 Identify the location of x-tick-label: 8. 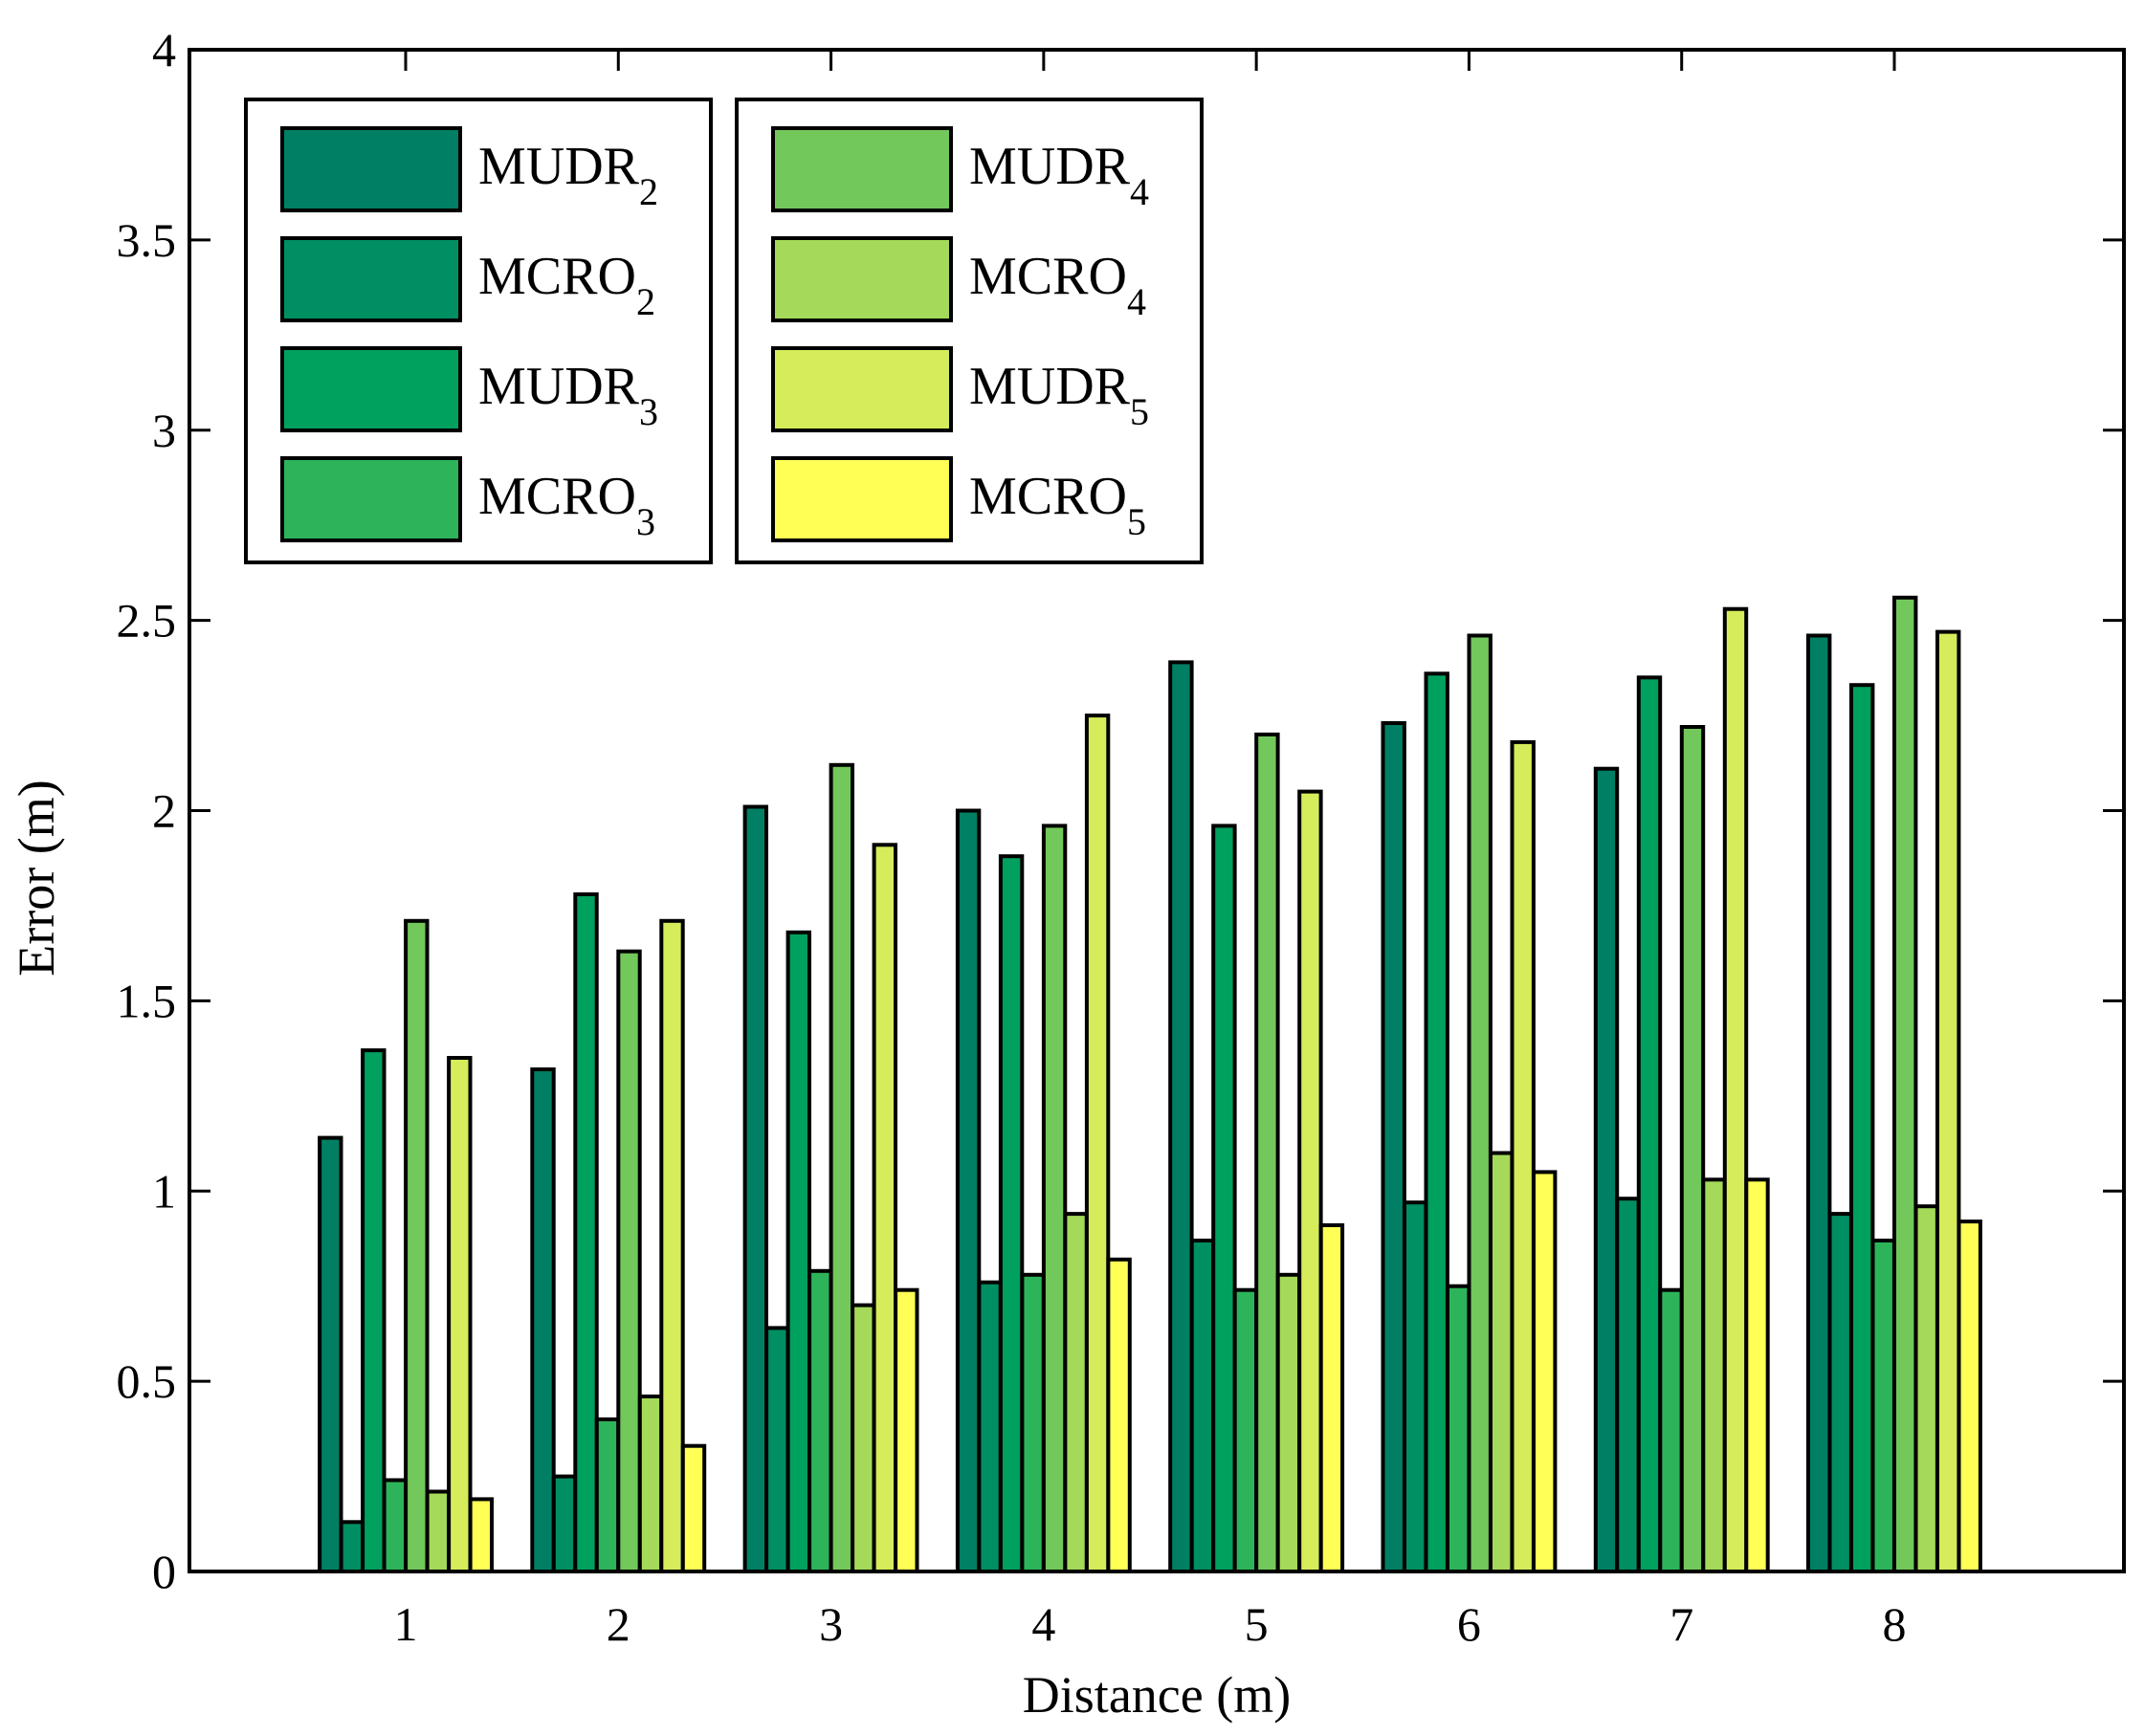
(1895, 1624).